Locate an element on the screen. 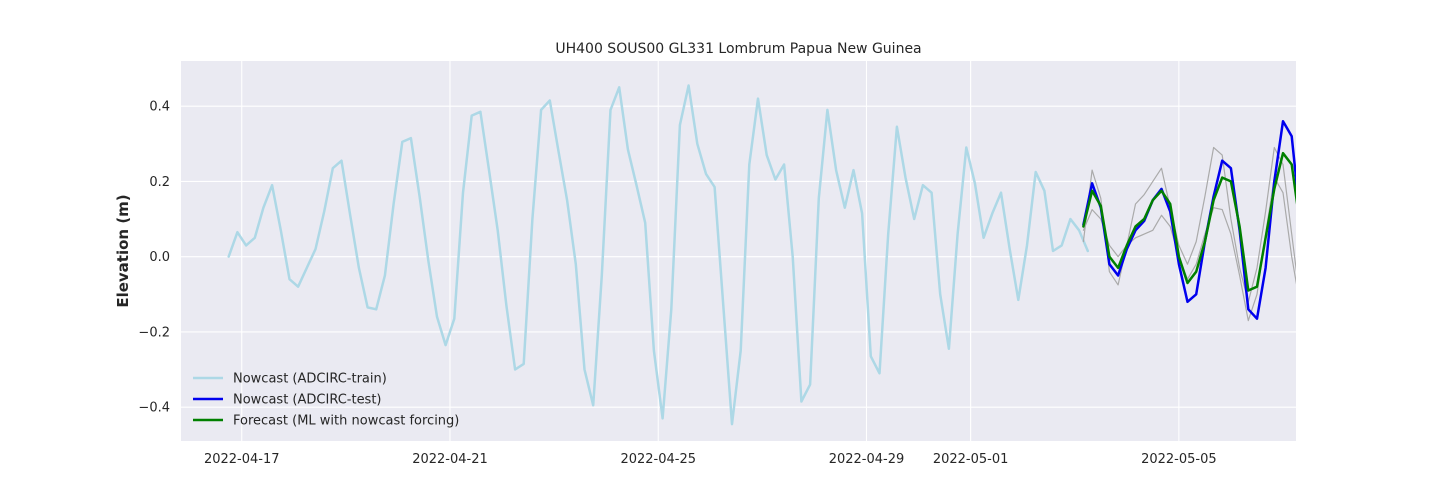 Image resolution: width=1440 pixels, height=504 pixels. y-axis: −0.4 −0.2 0.0 0.2 0.4 is located at coordinates (154, 258).